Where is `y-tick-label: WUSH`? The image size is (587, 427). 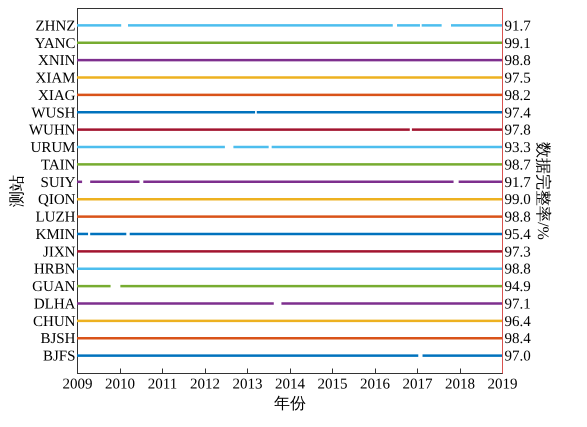 y-tick-label: WUSH is located at coordinates (53, 113).